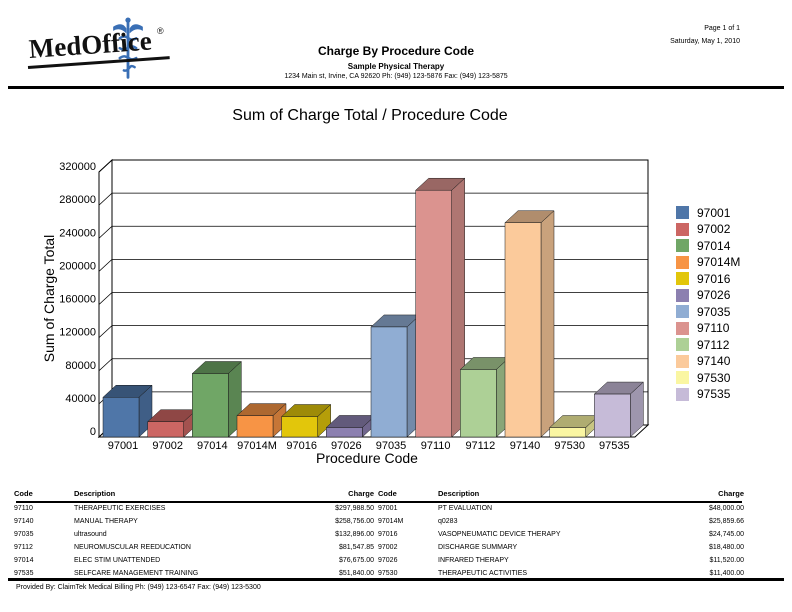 This screenshot has height=612, width=792. I want to click on charge-cell: $25,859.66, so click(726, 521).